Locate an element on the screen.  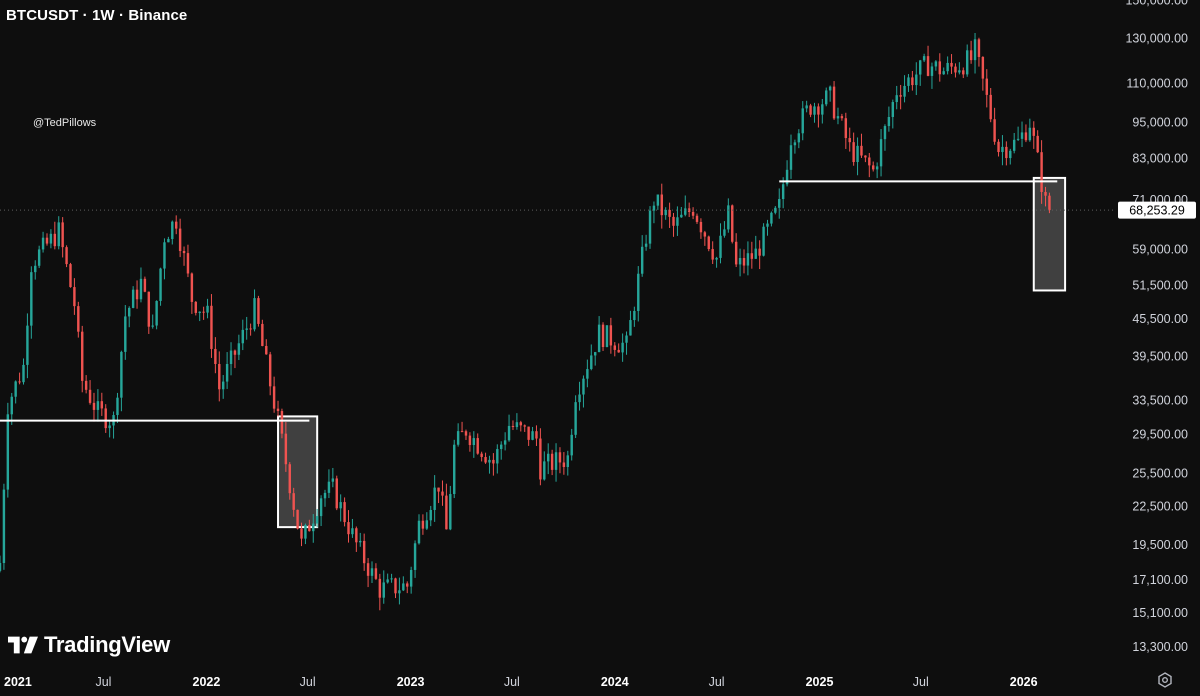
price-tick-label: 17,100.00 is located at coordinates (1160, 580).